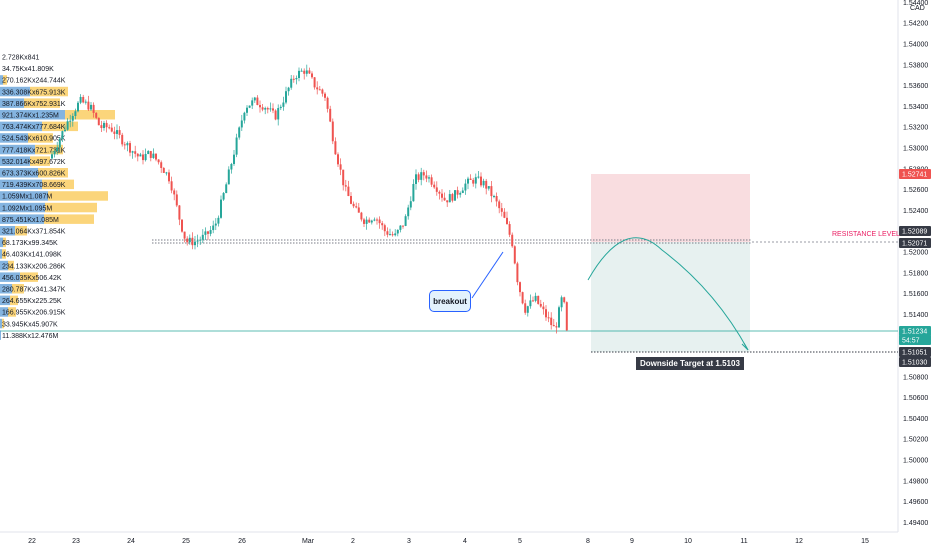  I want to click on projection-curve, so click(668, 294).